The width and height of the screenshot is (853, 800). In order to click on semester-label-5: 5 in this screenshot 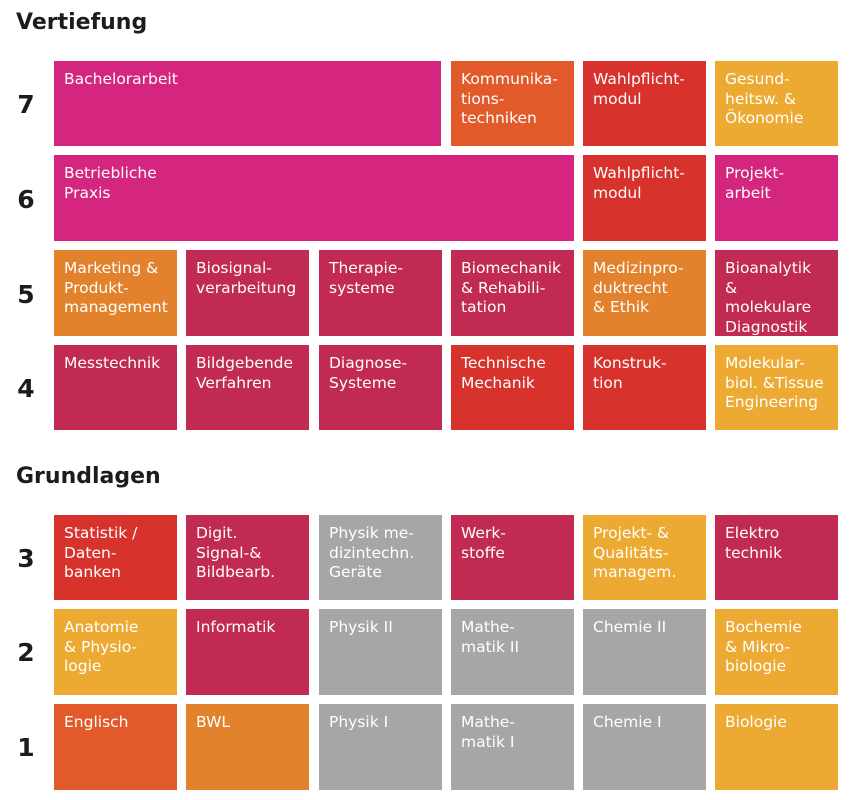, I will do `click(26, 294)`.